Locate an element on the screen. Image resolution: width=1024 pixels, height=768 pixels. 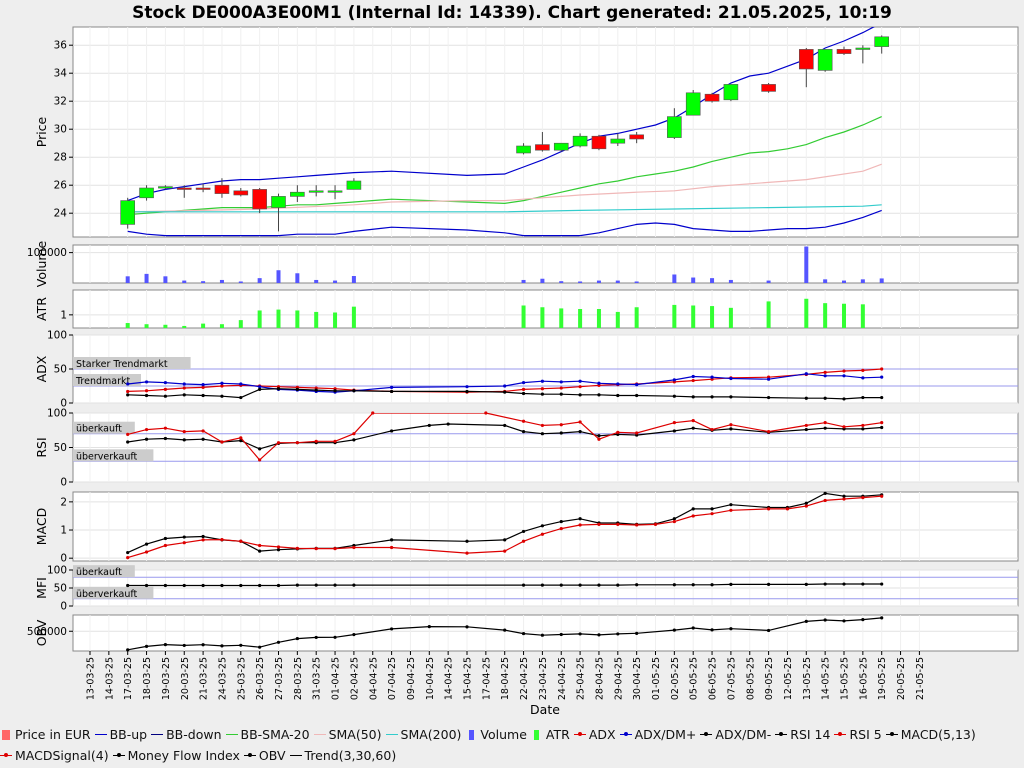
atr-panel-frame is located at coordinates (545, 309).